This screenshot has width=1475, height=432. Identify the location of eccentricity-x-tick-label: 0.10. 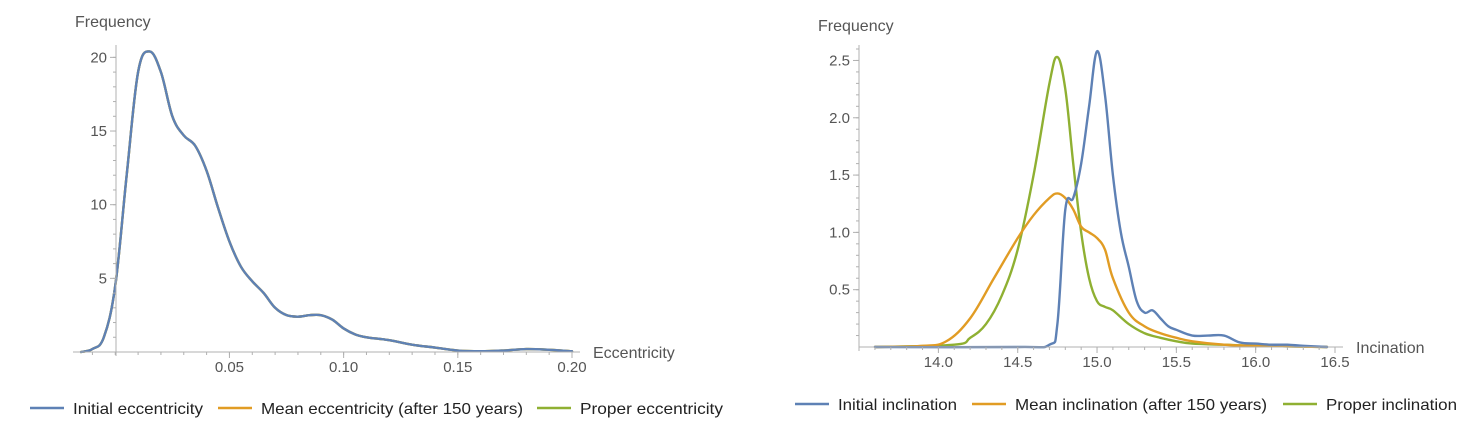
(343, 367).